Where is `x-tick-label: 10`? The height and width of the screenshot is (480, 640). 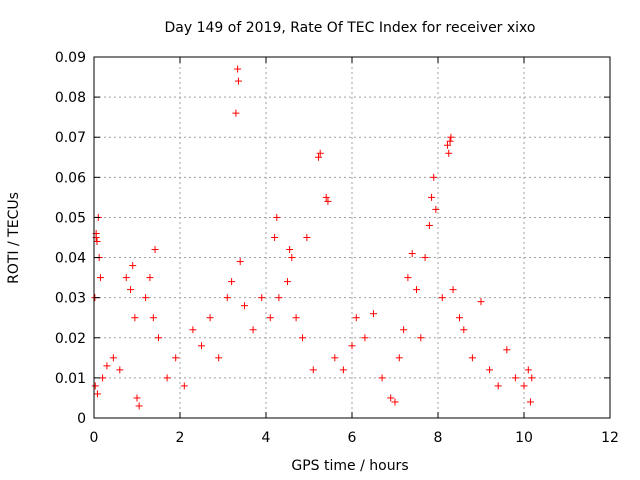 x-tick-label: 10 is located at coordinates (524, 438).